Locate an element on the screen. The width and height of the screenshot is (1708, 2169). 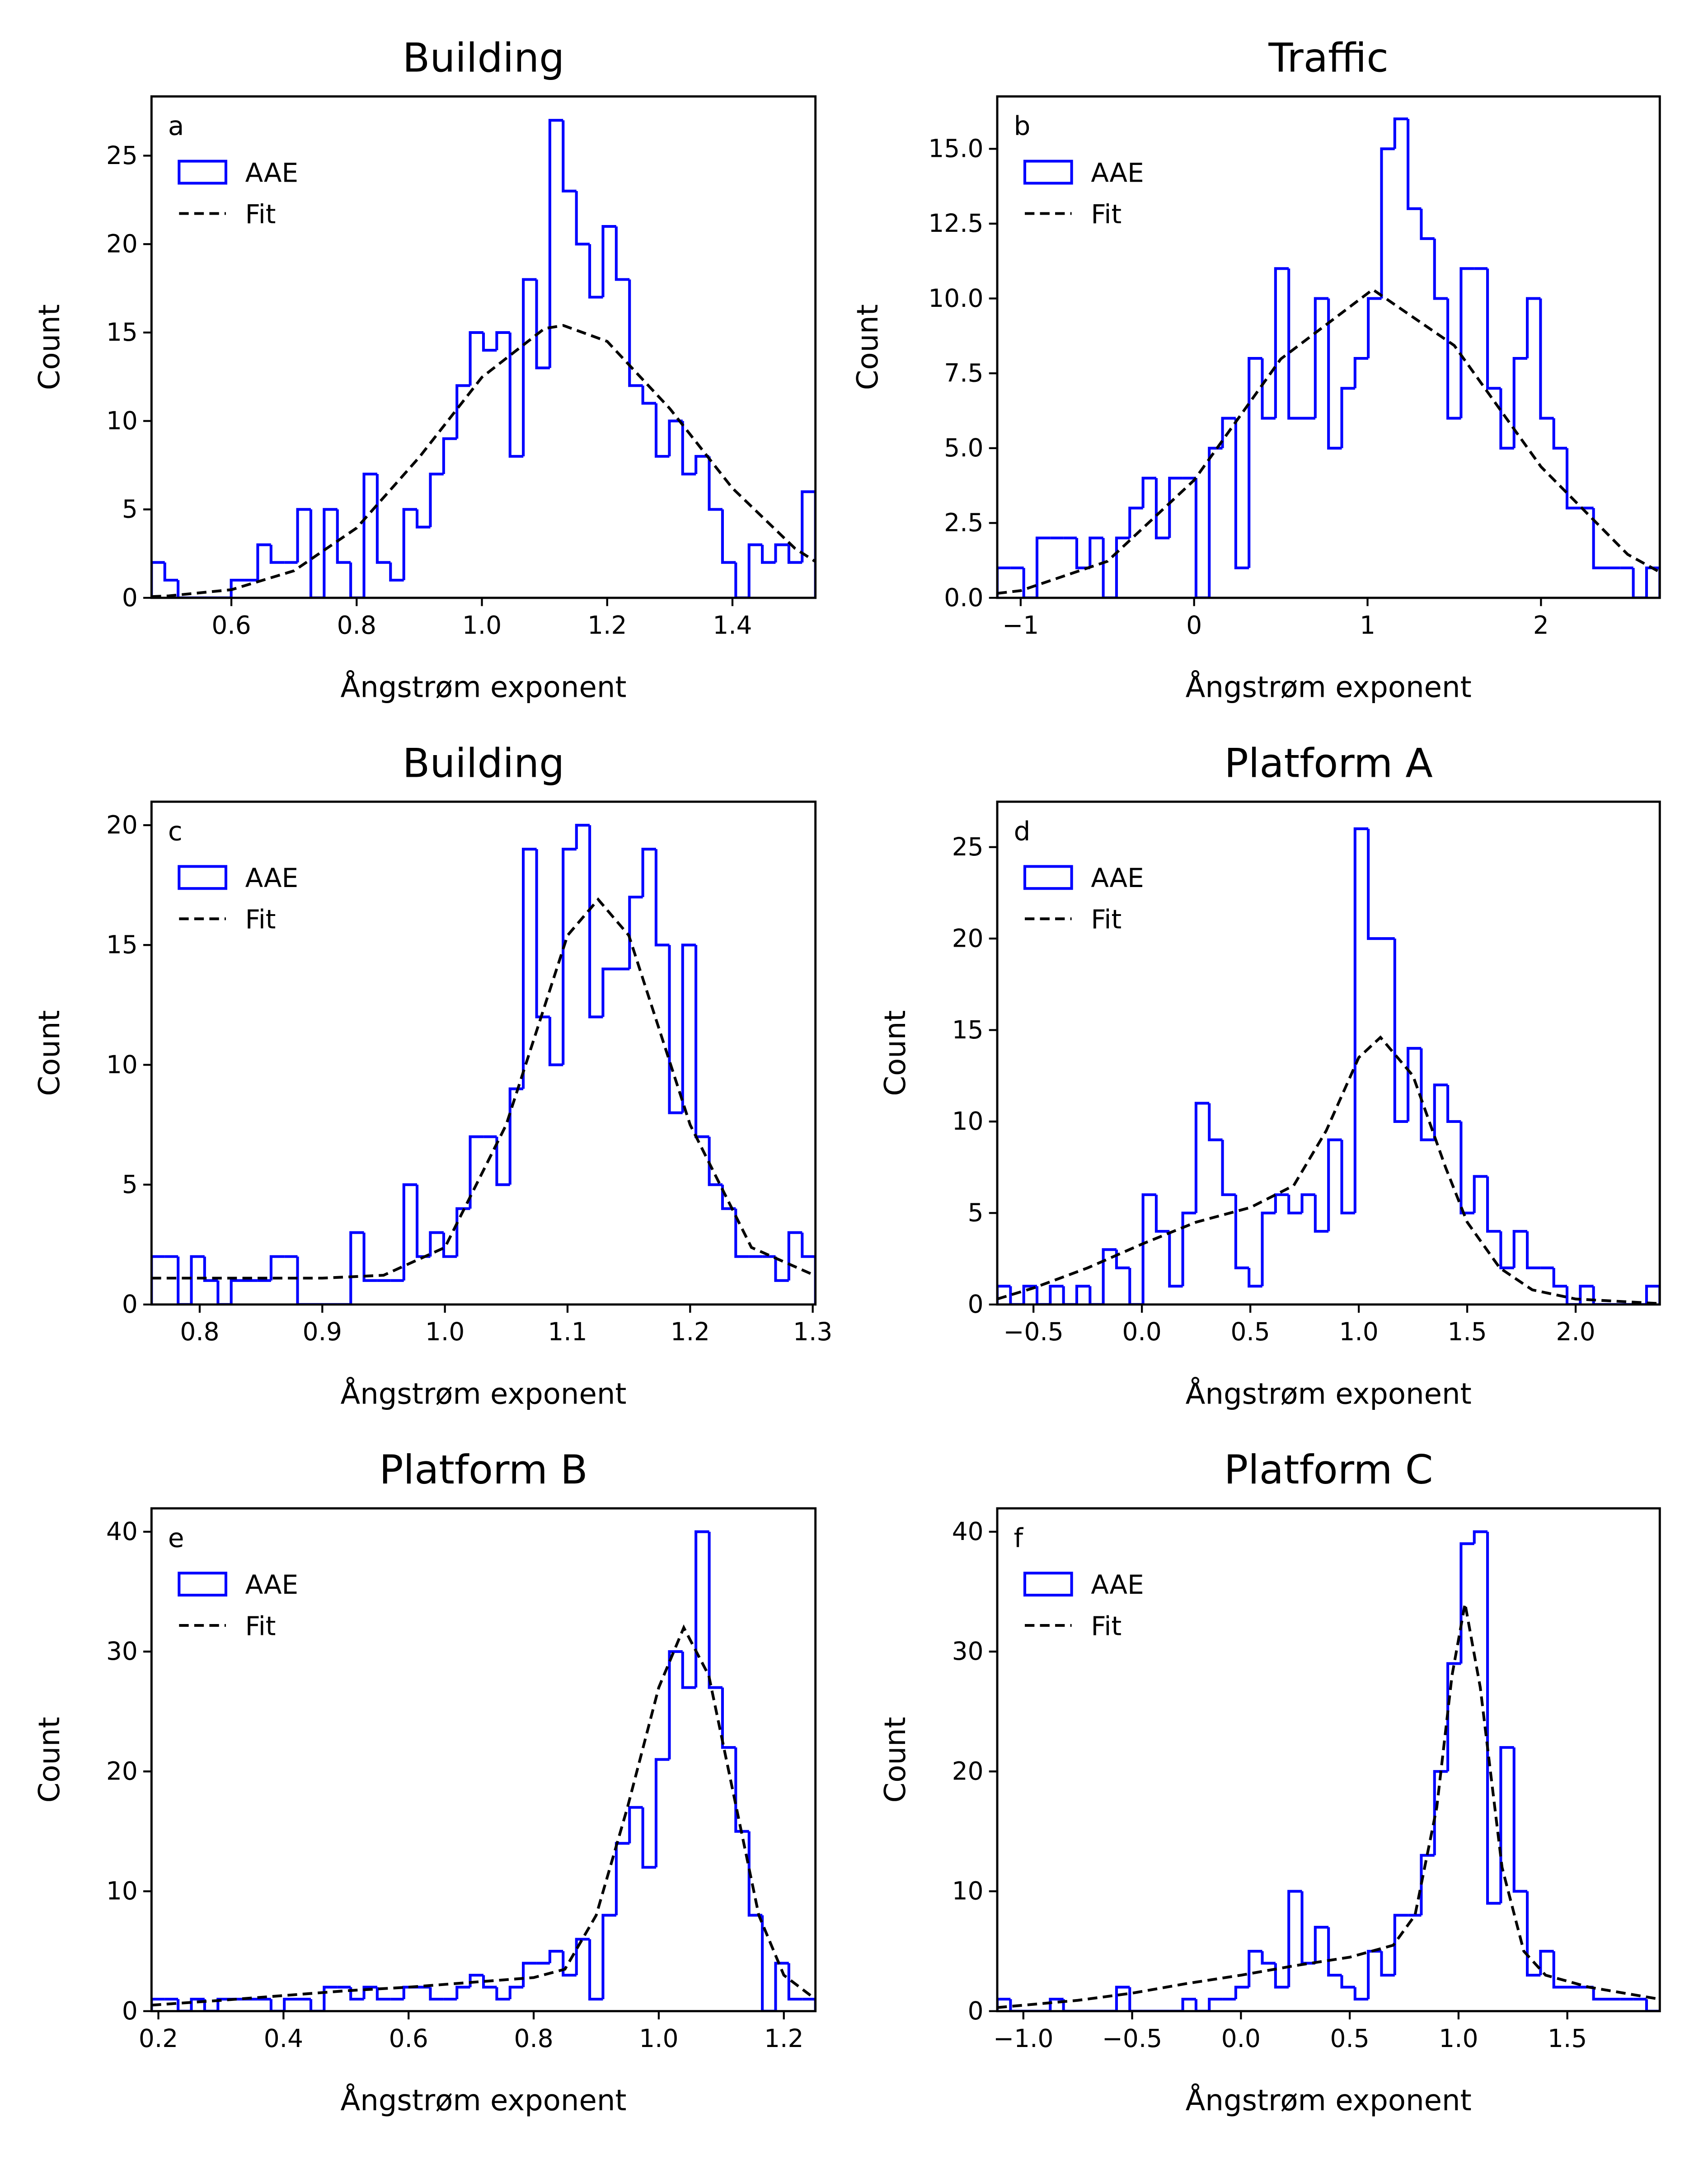
chart-title: Platform A is located at coordinates (1328, 763).